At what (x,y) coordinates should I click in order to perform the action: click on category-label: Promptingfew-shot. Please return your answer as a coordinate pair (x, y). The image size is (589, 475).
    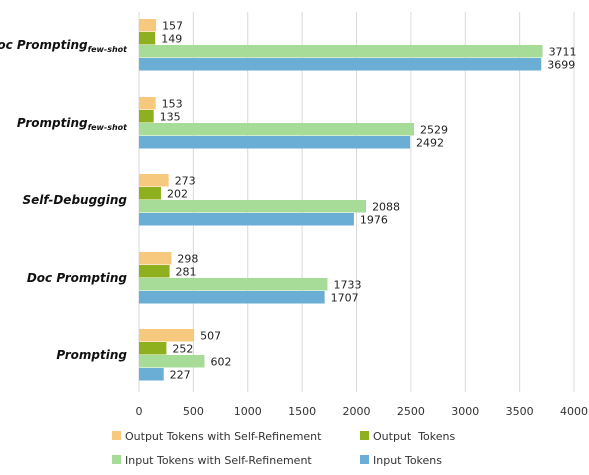
    Looking at the image, I should click on (72, 124).